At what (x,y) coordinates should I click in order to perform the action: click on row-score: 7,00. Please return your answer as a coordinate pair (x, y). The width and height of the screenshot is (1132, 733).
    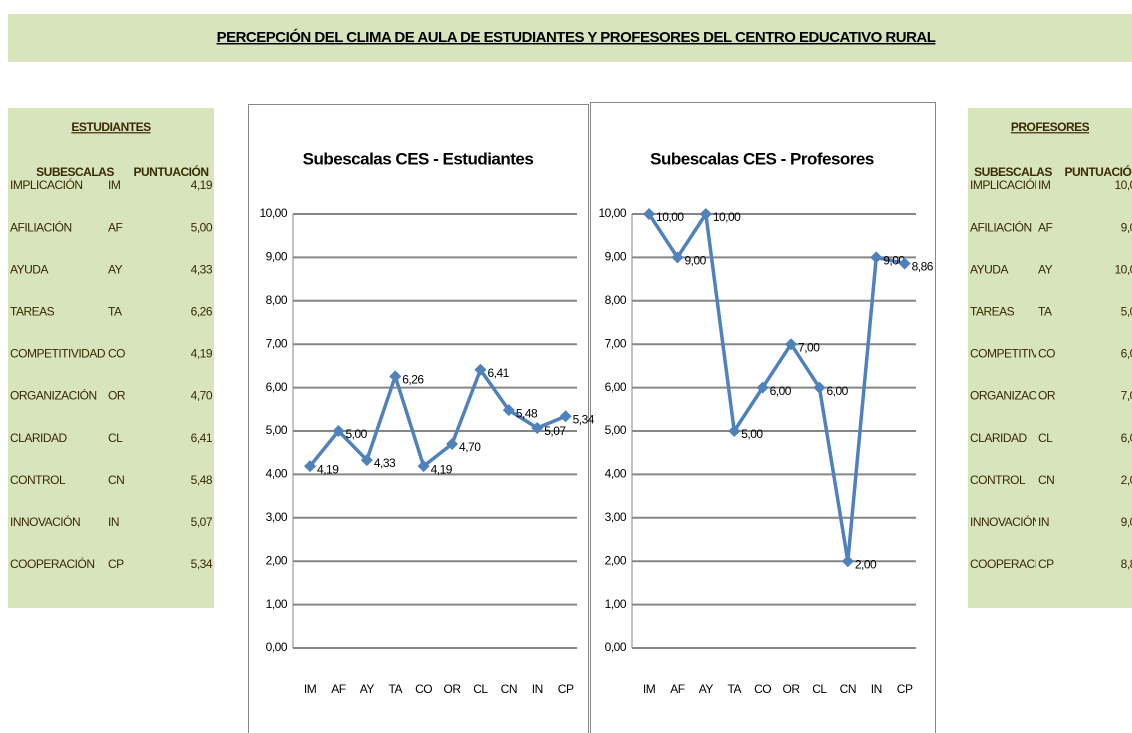
    Looking at the image, I should click on (1126, 396).